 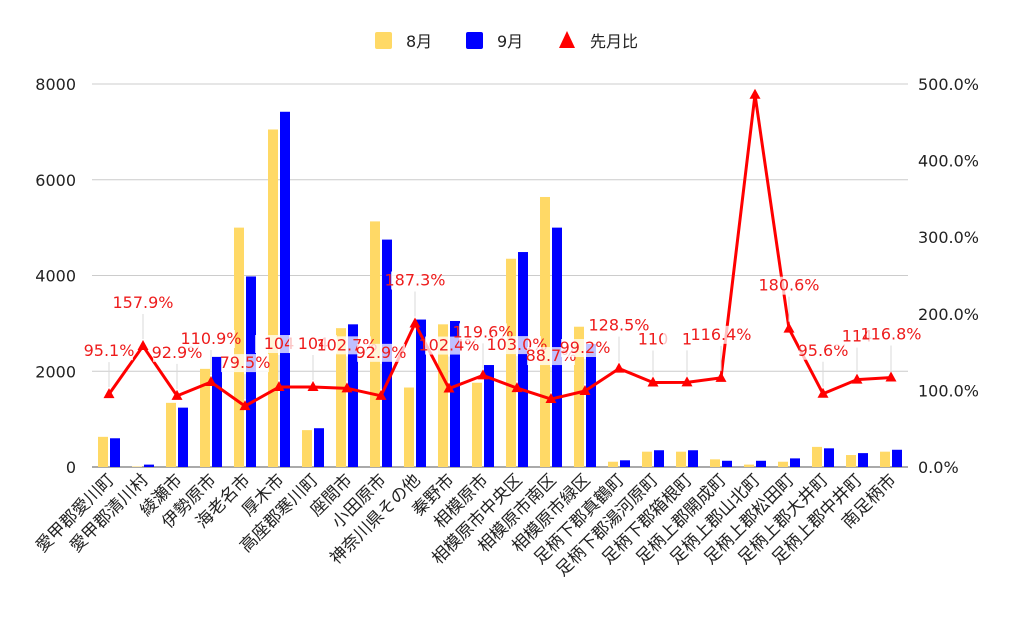 What do you see at coordinates (948, 84) in the screenshot?
I see `right-tick-label: 500.0%` at bounding box center [948, 84].